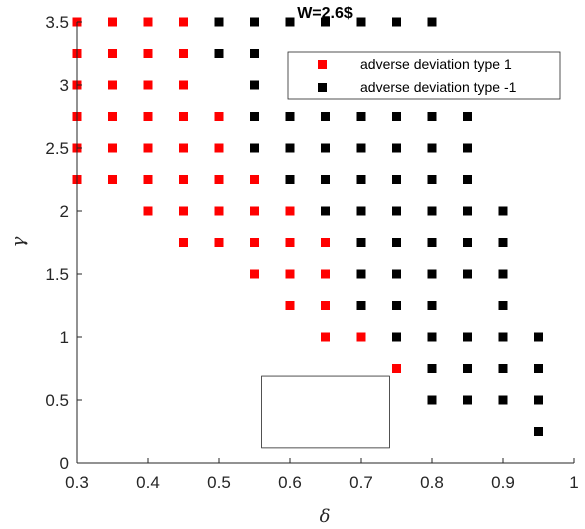 The width and height of the screenshot is (585, 529). What do you see at coordinates (432, 482) in the screenshot?
I see `x-tick-label: 0.8` at bounding box center [432, 482].